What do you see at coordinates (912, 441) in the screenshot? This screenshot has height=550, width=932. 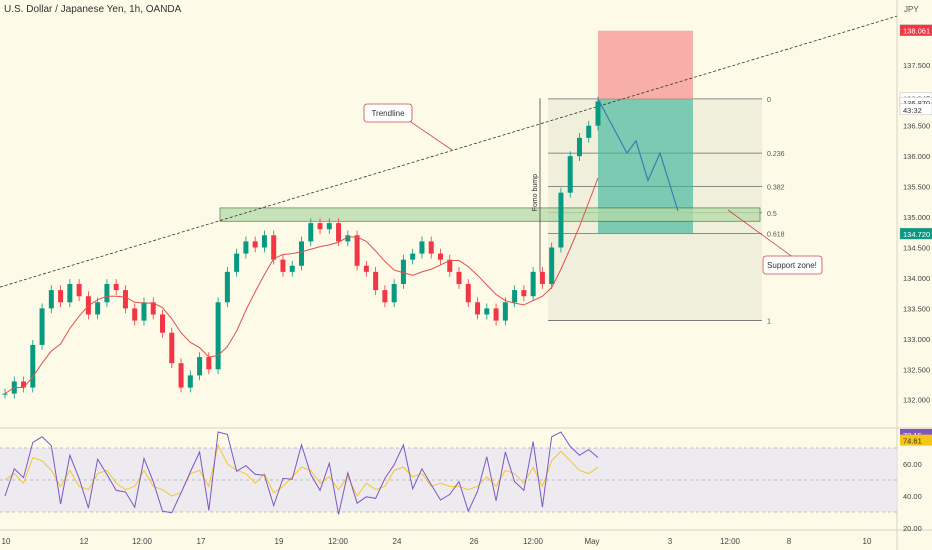 I see `rsi-signal-label: 74.61` at bounding box center [912, 441].